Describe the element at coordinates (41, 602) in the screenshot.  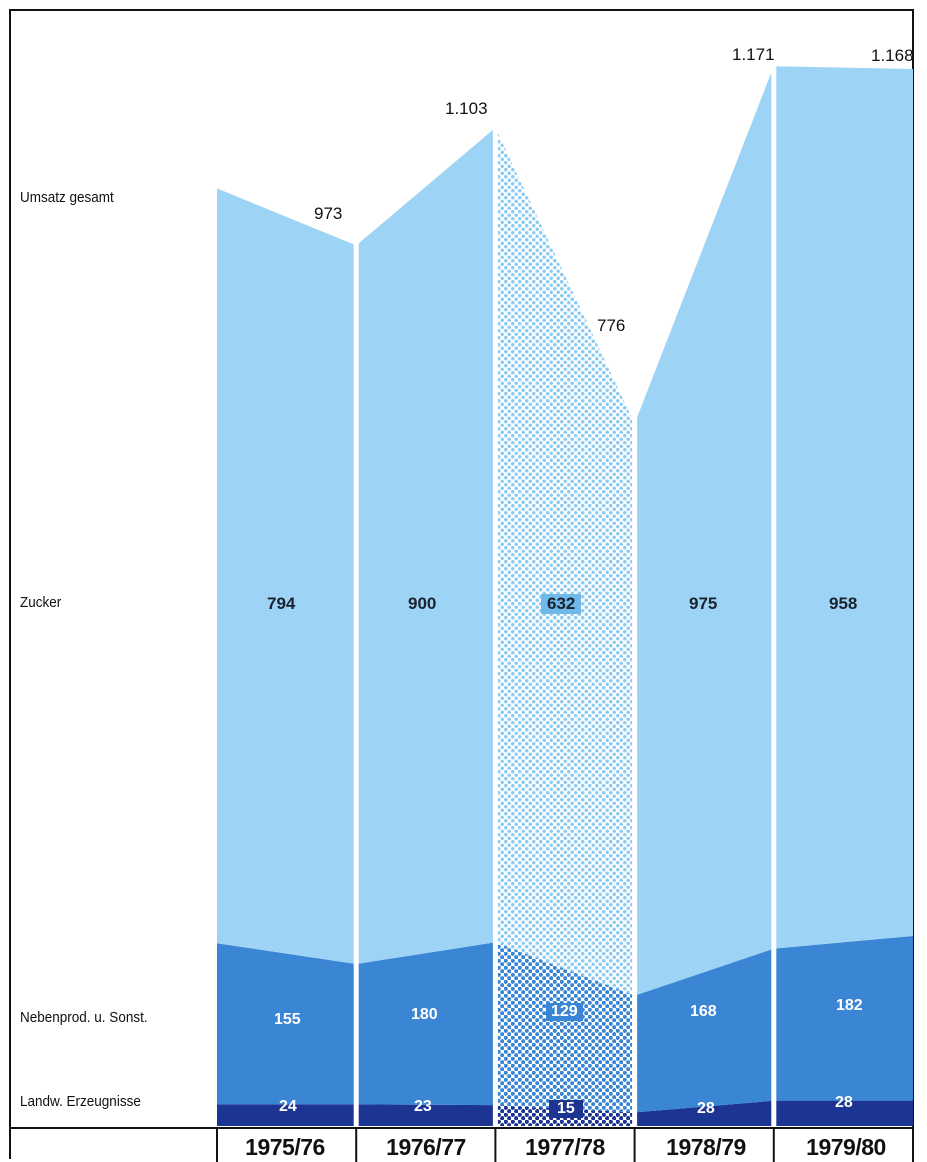
I see `row-label-zucker: Zucker` at that location.